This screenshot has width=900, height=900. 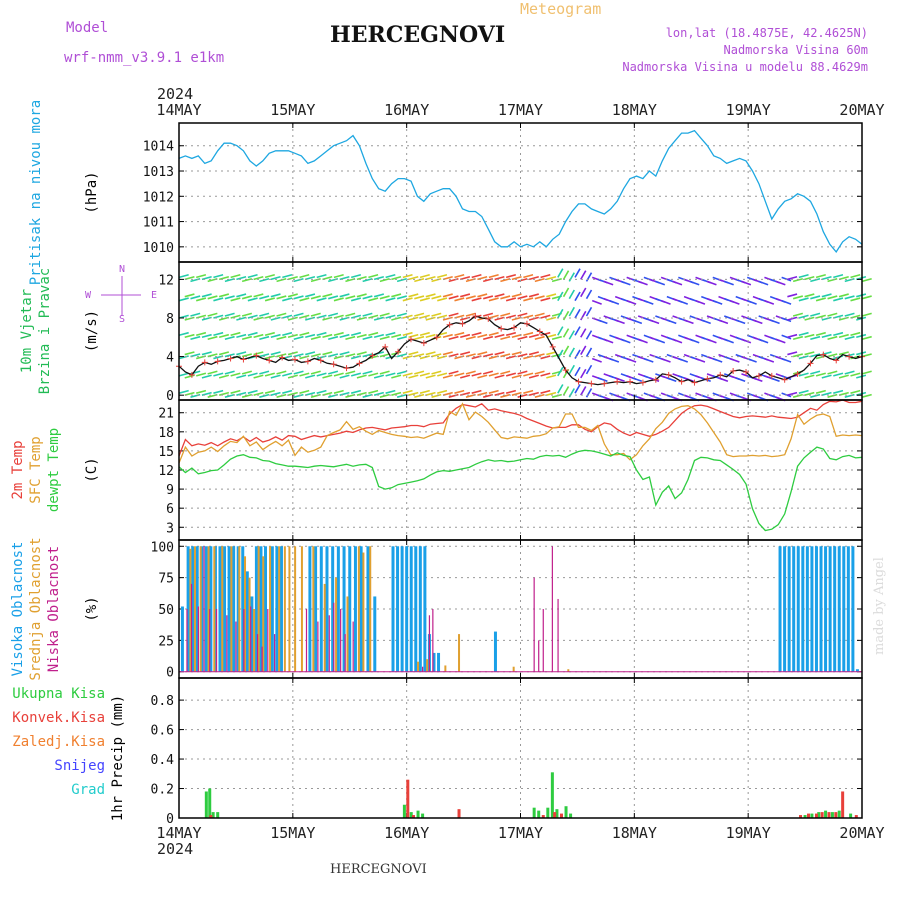 What do you see at coordinates (178, 110) in the screenshot?
I see `top-date-label: 14MAY` at bounding box center [178, 110].